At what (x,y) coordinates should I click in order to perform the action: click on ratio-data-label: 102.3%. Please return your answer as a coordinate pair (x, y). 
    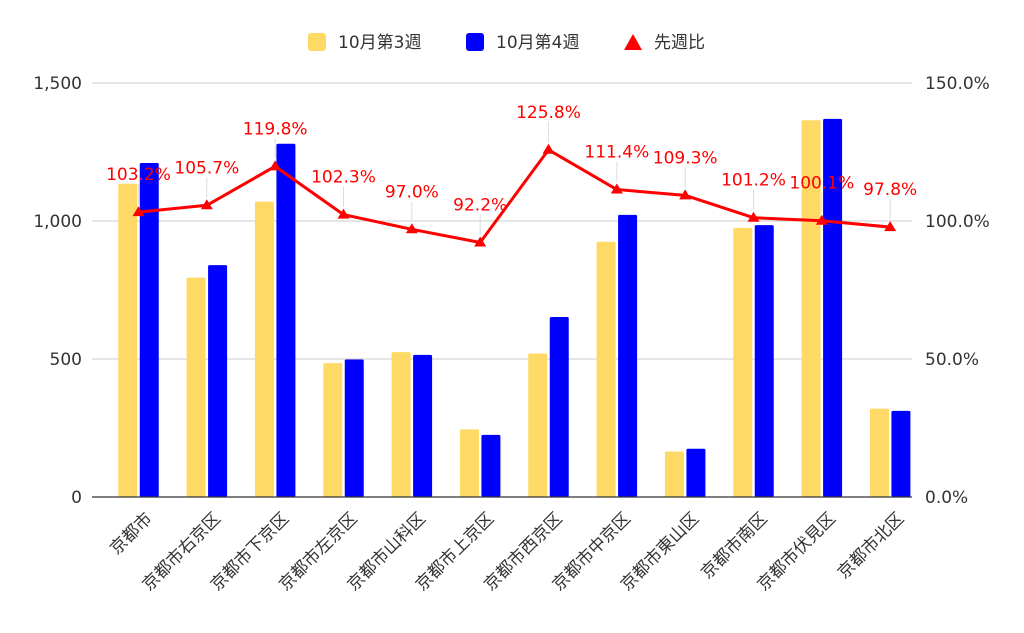
    Looking at the image, I should click on (343, 178).